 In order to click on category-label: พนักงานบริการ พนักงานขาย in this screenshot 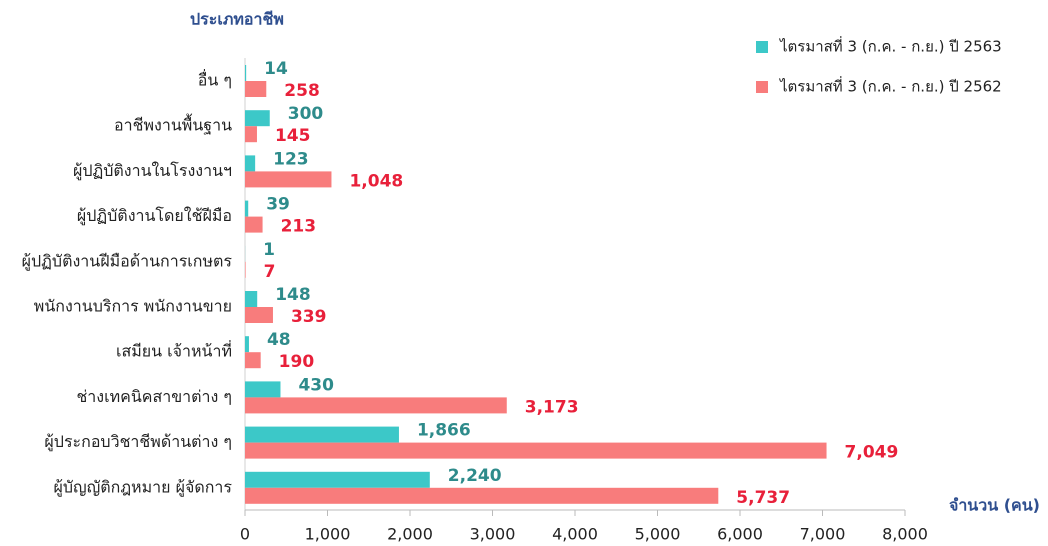, I will do `click(133, 306)`.